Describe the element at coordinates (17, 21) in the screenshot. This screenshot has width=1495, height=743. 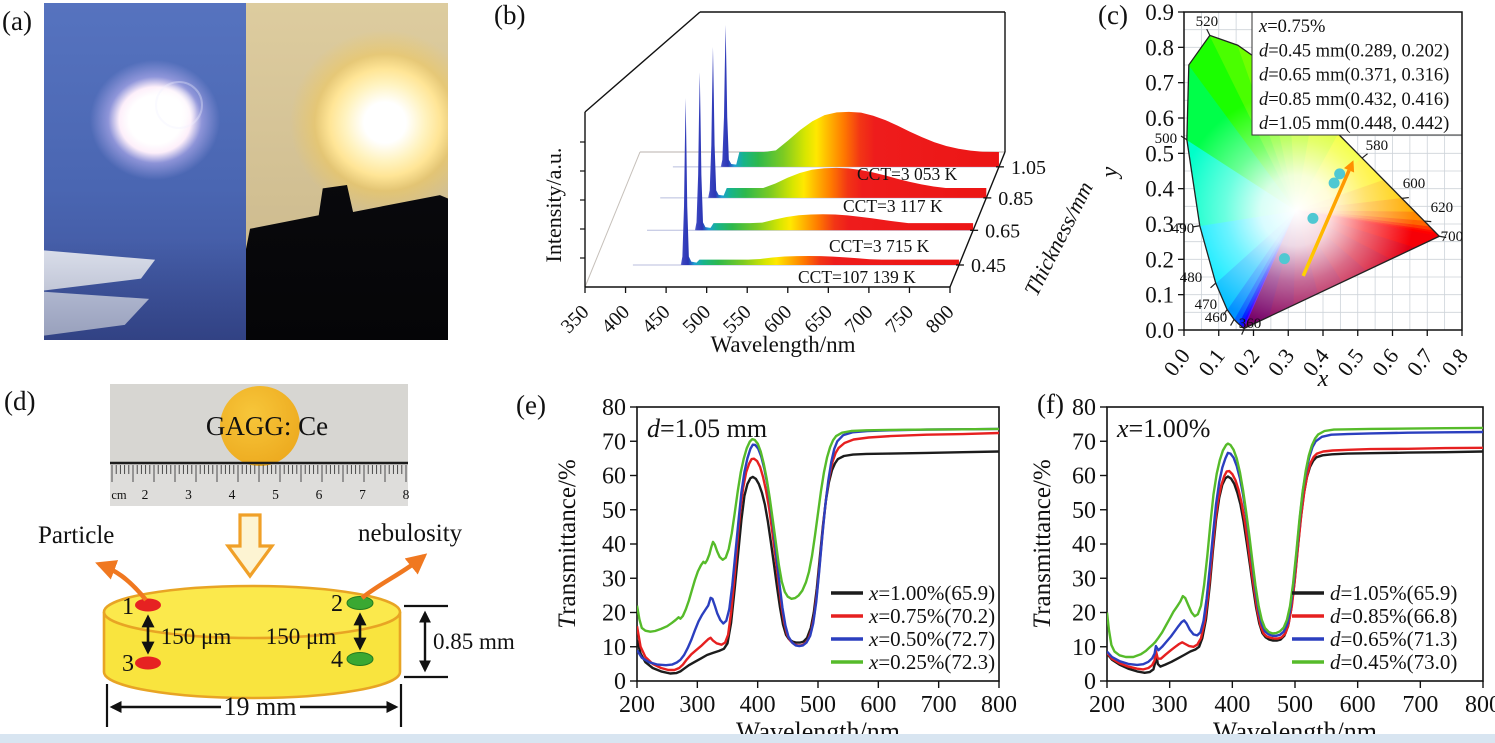
I see `panel-a-label: (a)` at that location.